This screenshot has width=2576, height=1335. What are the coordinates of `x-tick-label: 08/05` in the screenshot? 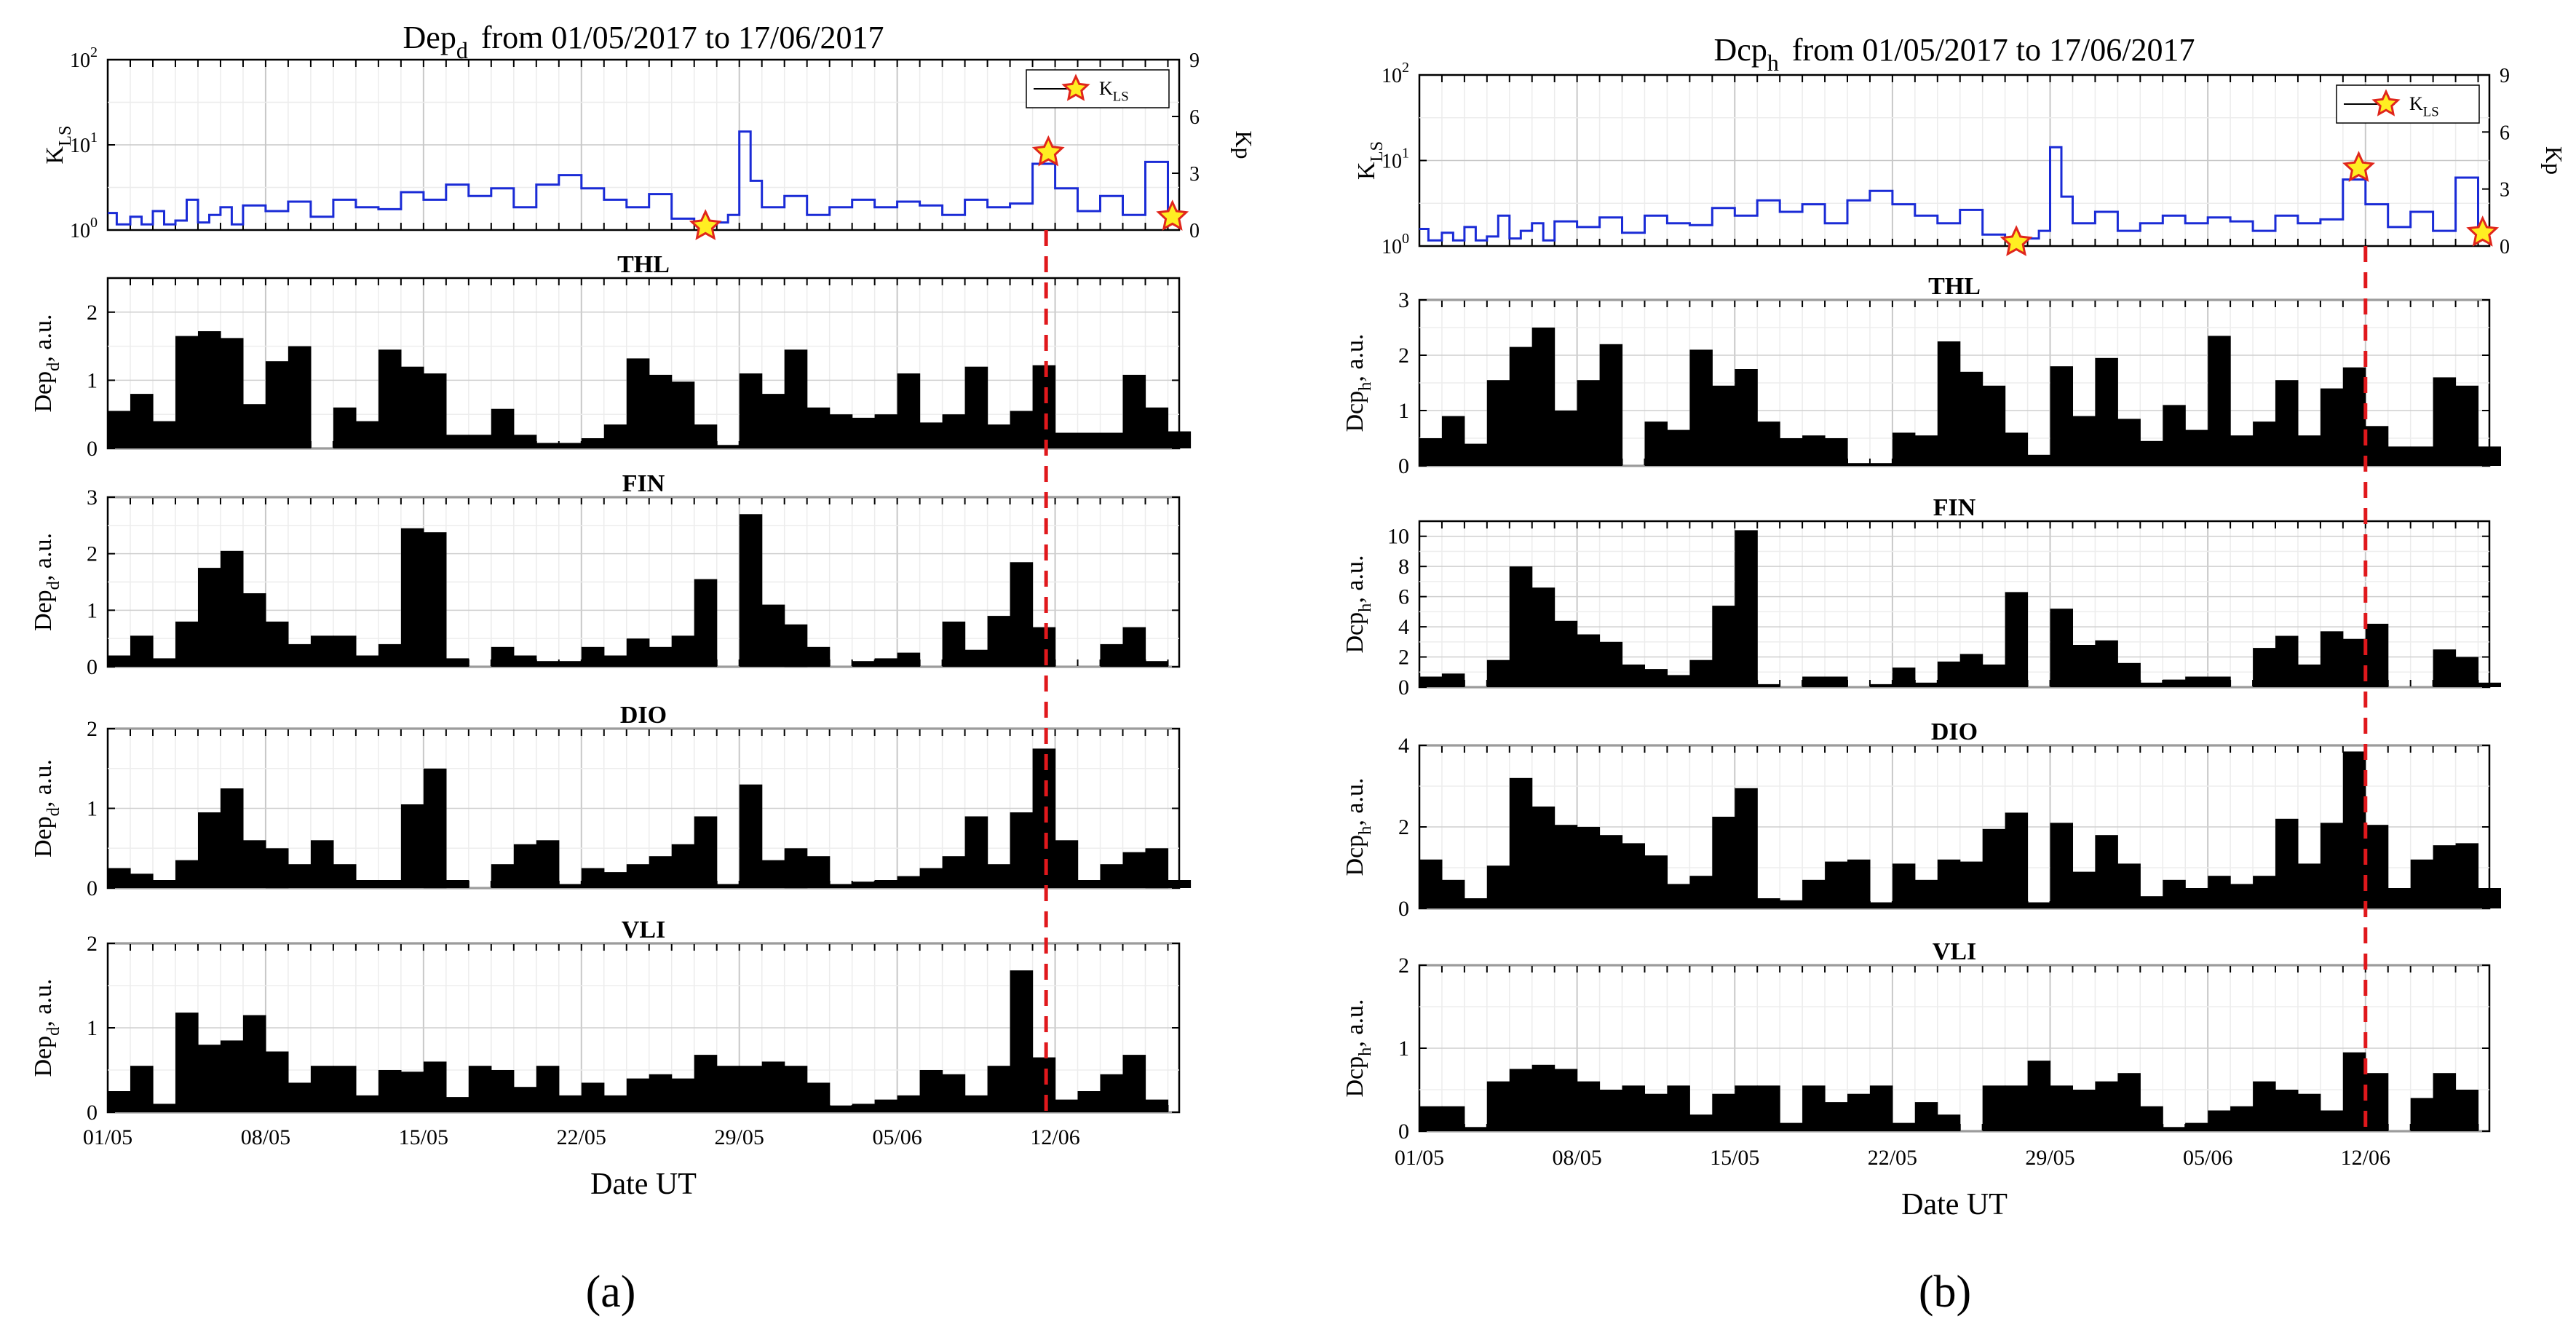 It's located at (1576, 1158).